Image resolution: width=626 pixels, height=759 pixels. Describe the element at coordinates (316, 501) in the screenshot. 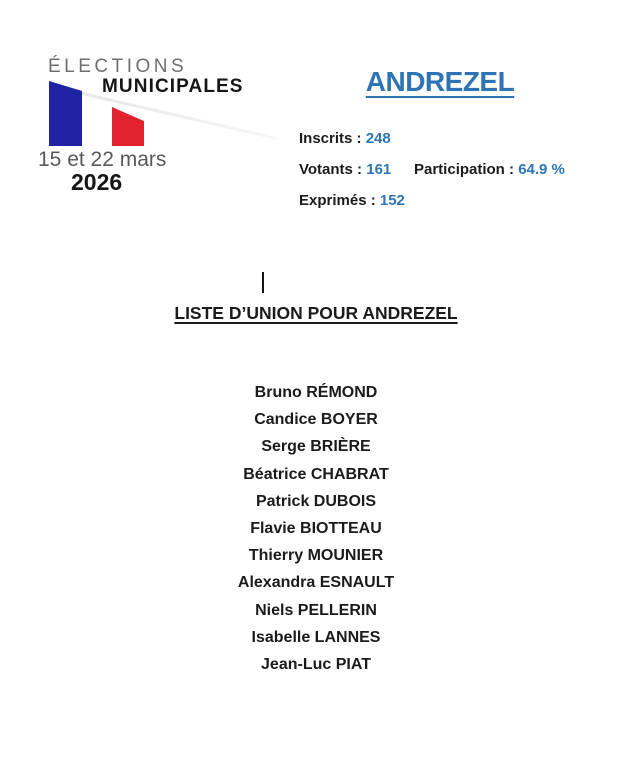

I see `candidate-name: Patrick DUBOIS` at that location.